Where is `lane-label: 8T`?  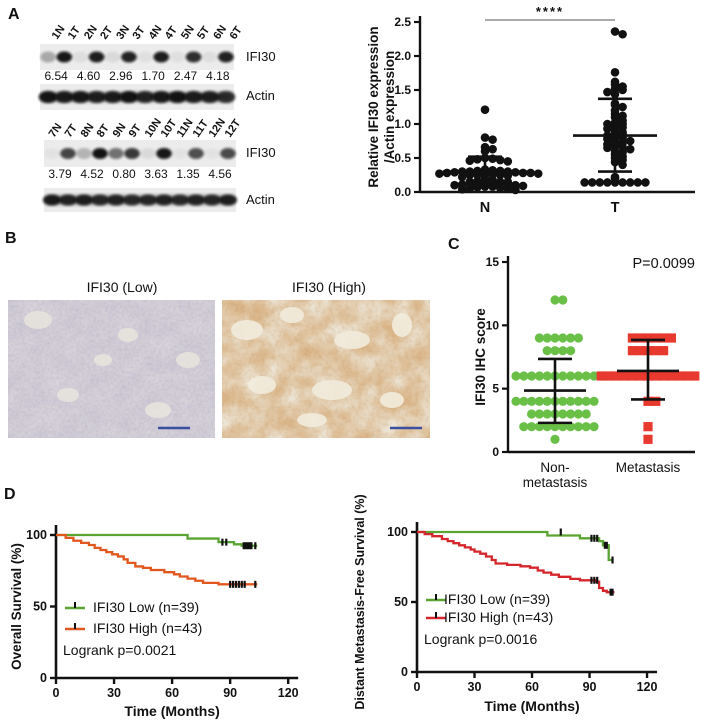 lane-label: 8T is located at coordinates (103, 131).